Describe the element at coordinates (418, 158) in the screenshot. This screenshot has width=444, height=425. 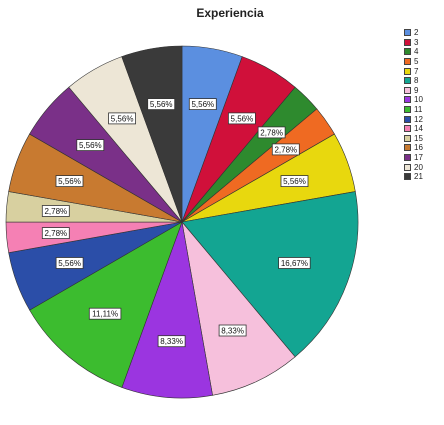
I see `legend-label: 17` at that location.